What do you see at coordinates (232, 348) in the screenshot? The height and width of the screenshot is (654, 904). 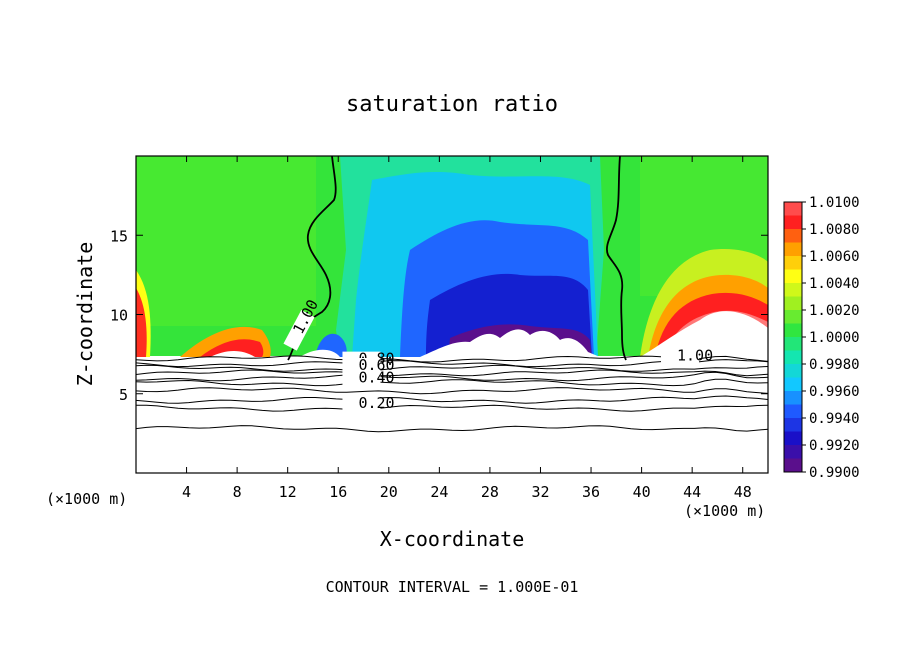 I see `field-red-left-band` at bounding box center [232, 348].